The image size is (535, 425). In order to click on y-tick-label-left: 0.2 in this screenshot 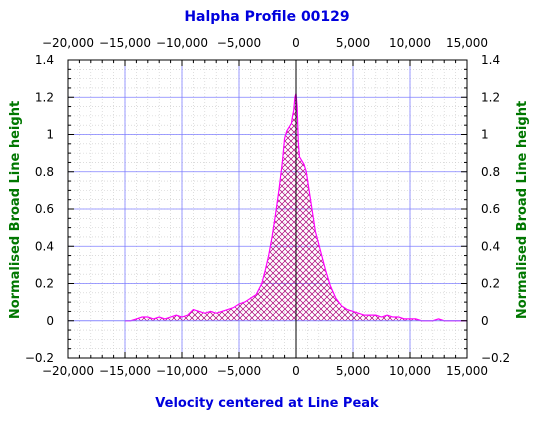, I will do `click(44, 284)`.